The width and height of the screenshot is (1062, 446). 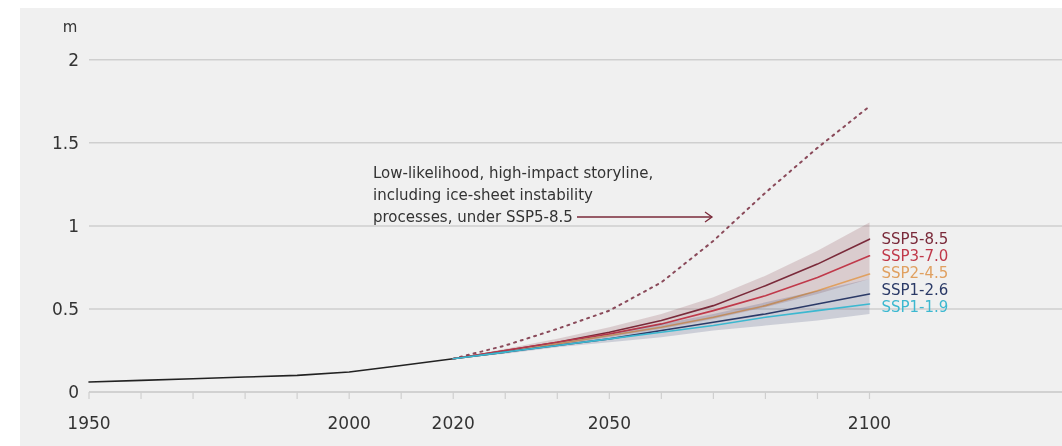 I want to click on line-series, so click(x=271, y=370).